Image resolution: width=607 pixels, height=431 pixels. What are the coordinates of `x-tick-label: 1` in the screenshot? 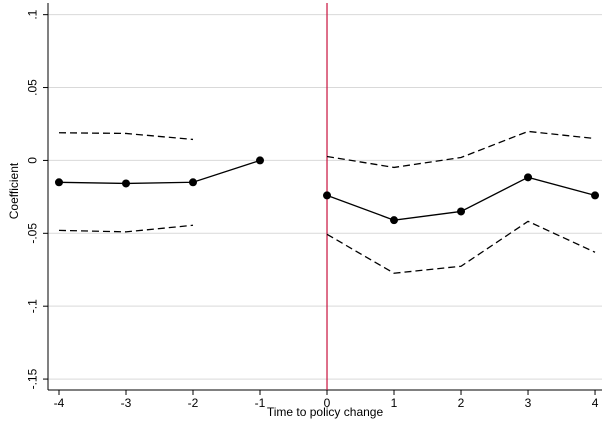 It's located at (394, 403).